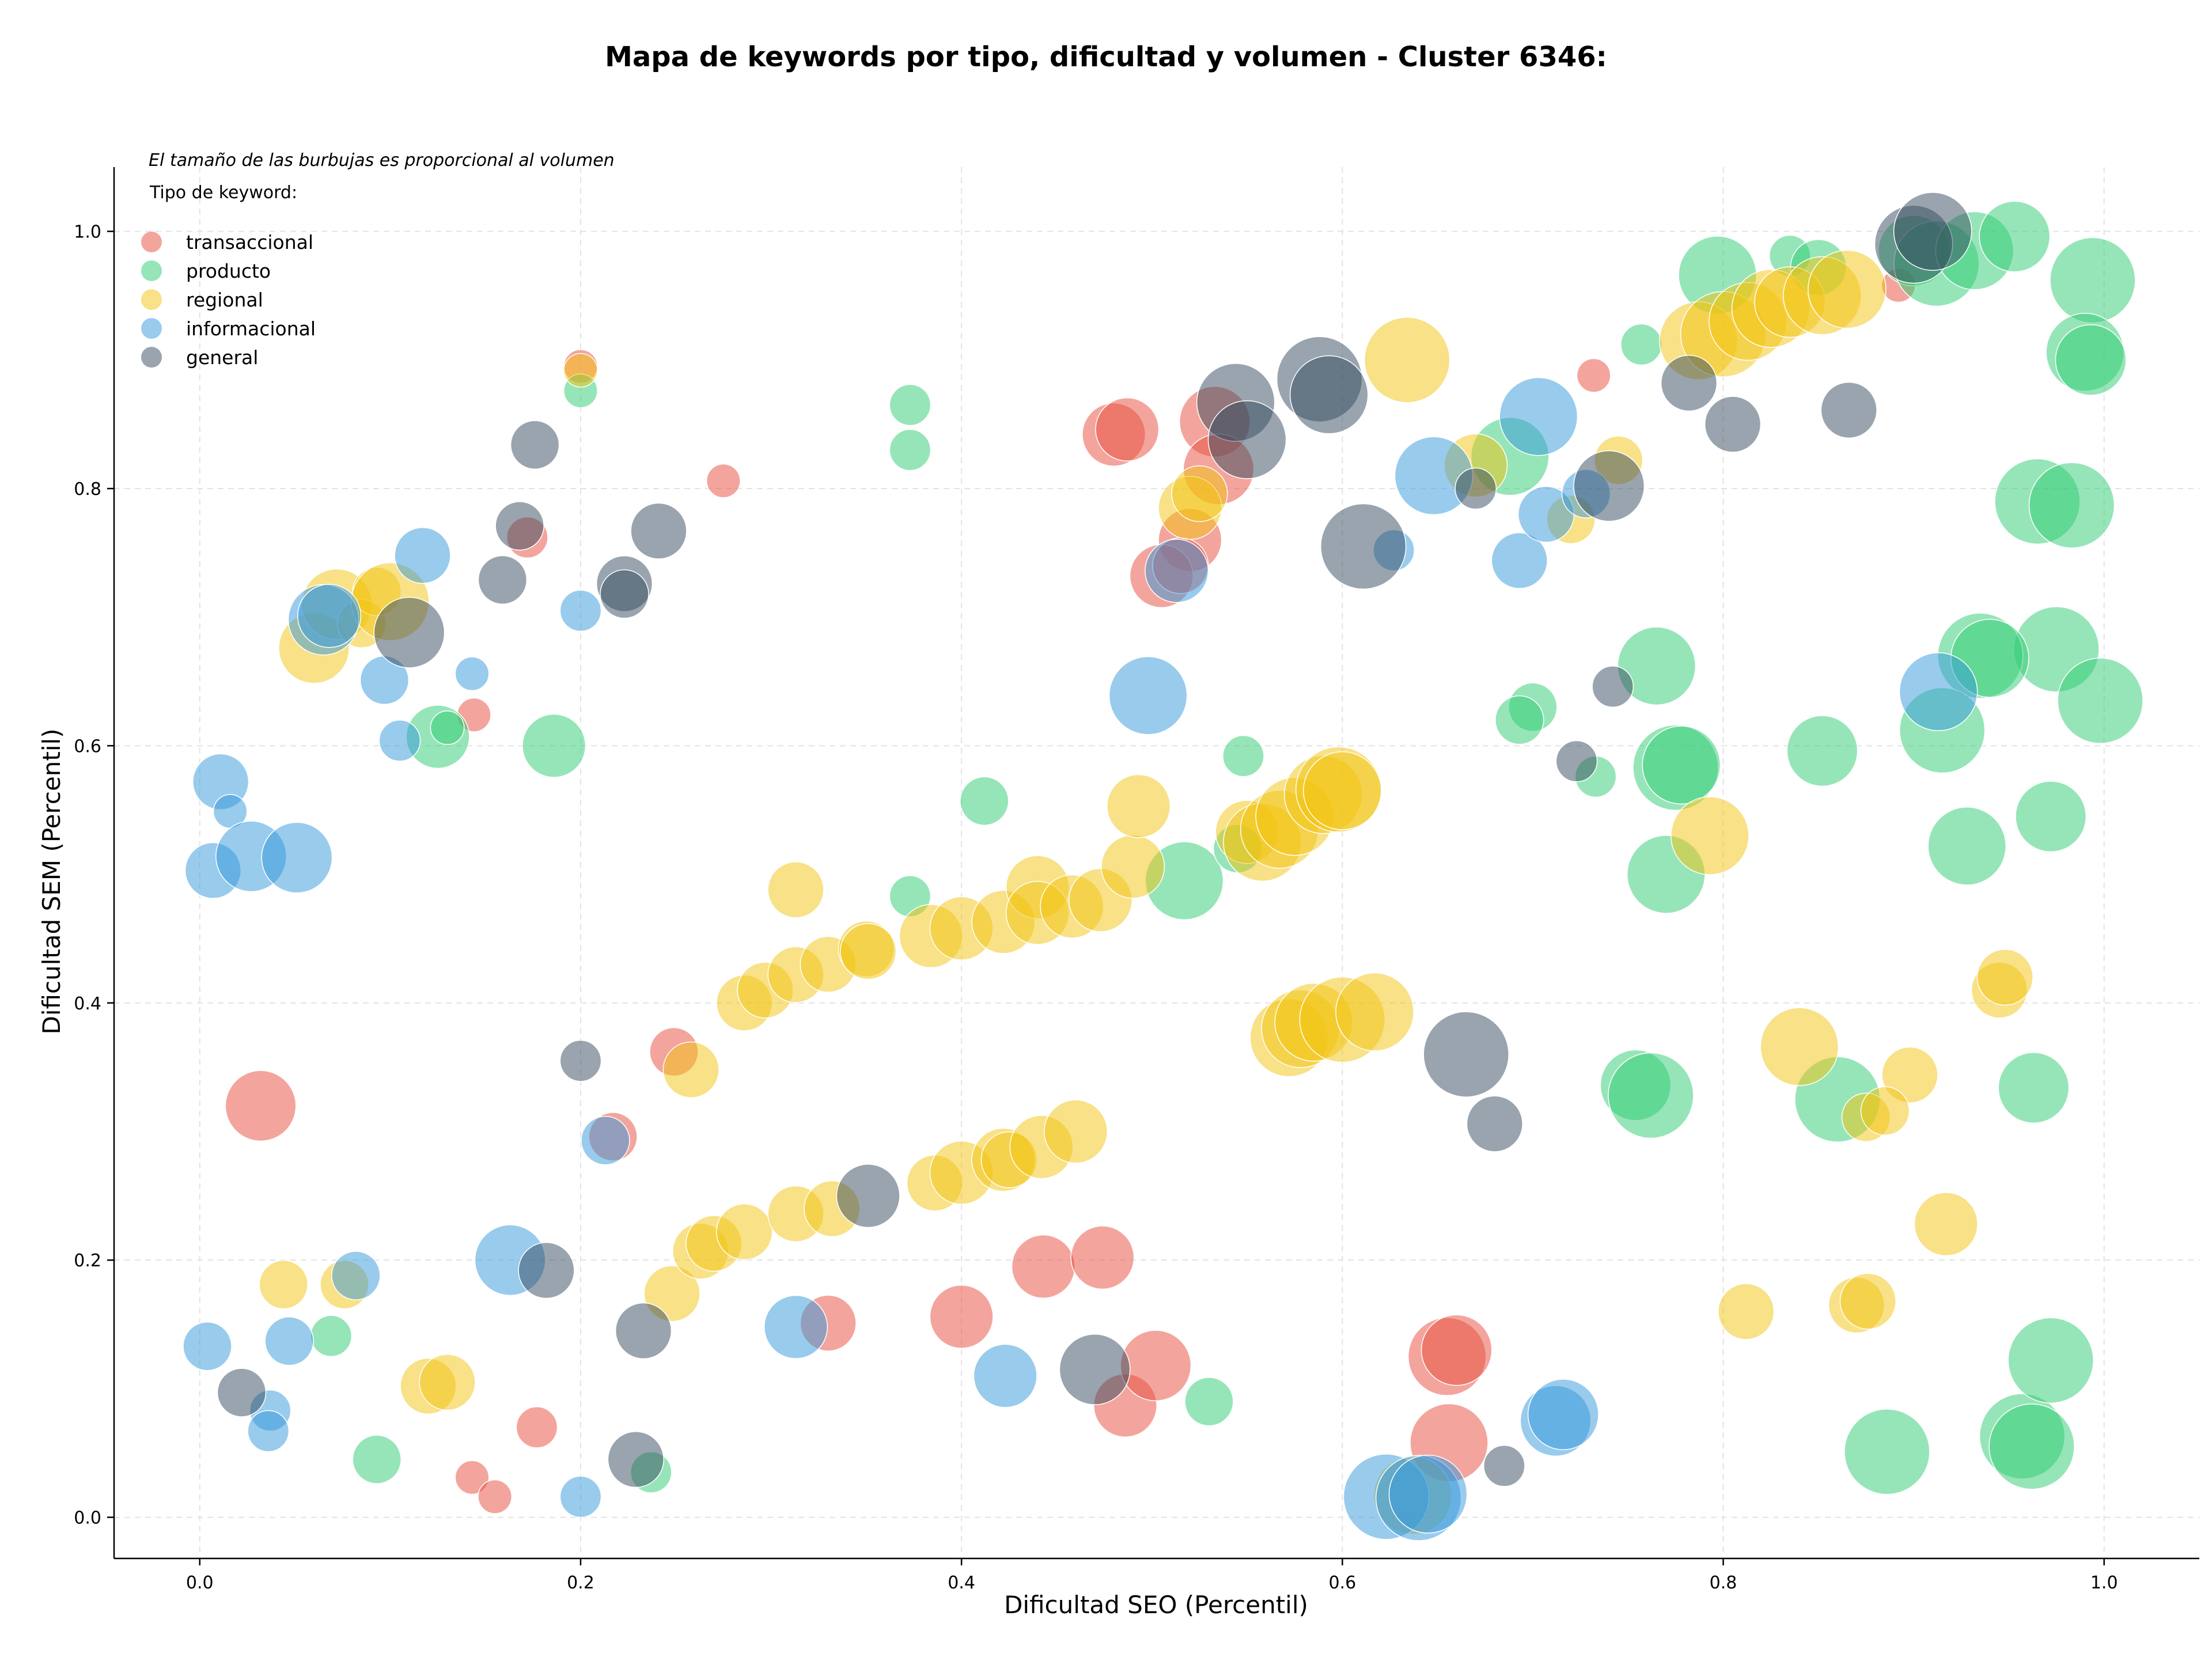 This screenshot has width=2212, height=1661. What do you see at coordinates (87, 232) in the screenshot?
I see `y-tick-label: 1.0` at bounding box center [87, 232].